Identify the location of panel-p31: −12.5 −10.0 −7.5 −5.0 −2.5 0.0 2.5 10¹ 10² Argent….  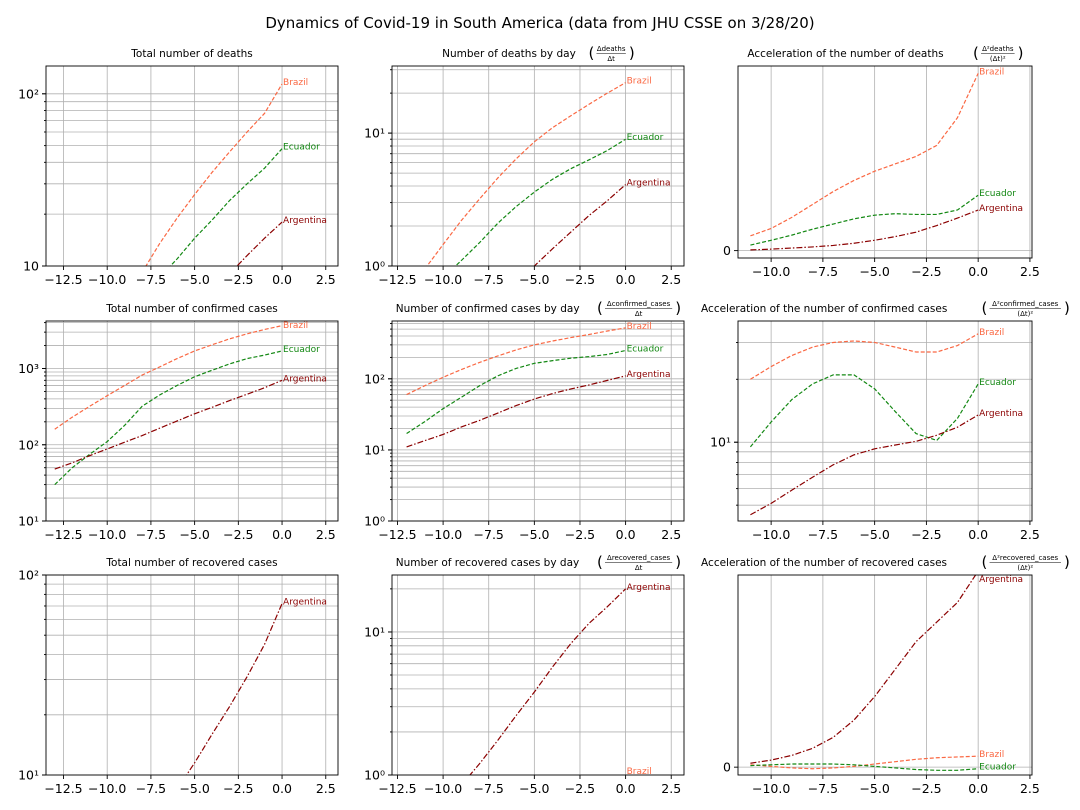
(178, 676).